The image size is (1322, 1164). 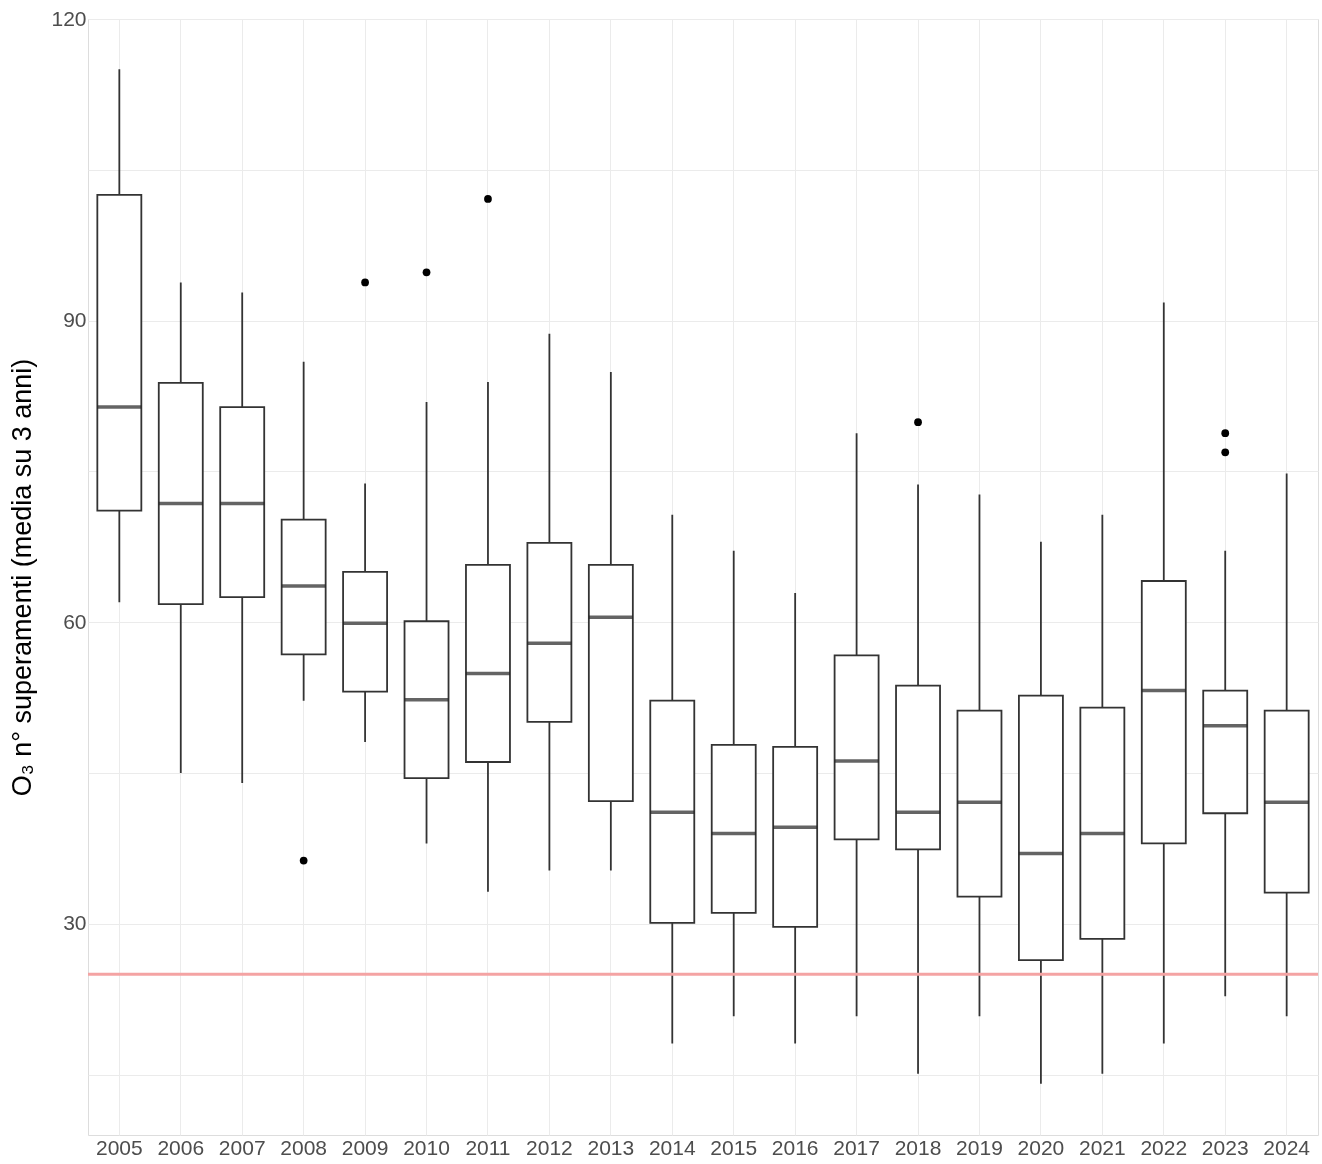 What do you see at coordinates (672, 1147) in the screenshot?
I see `x-tick-label: 2014` at bounding box center [672, 1147].